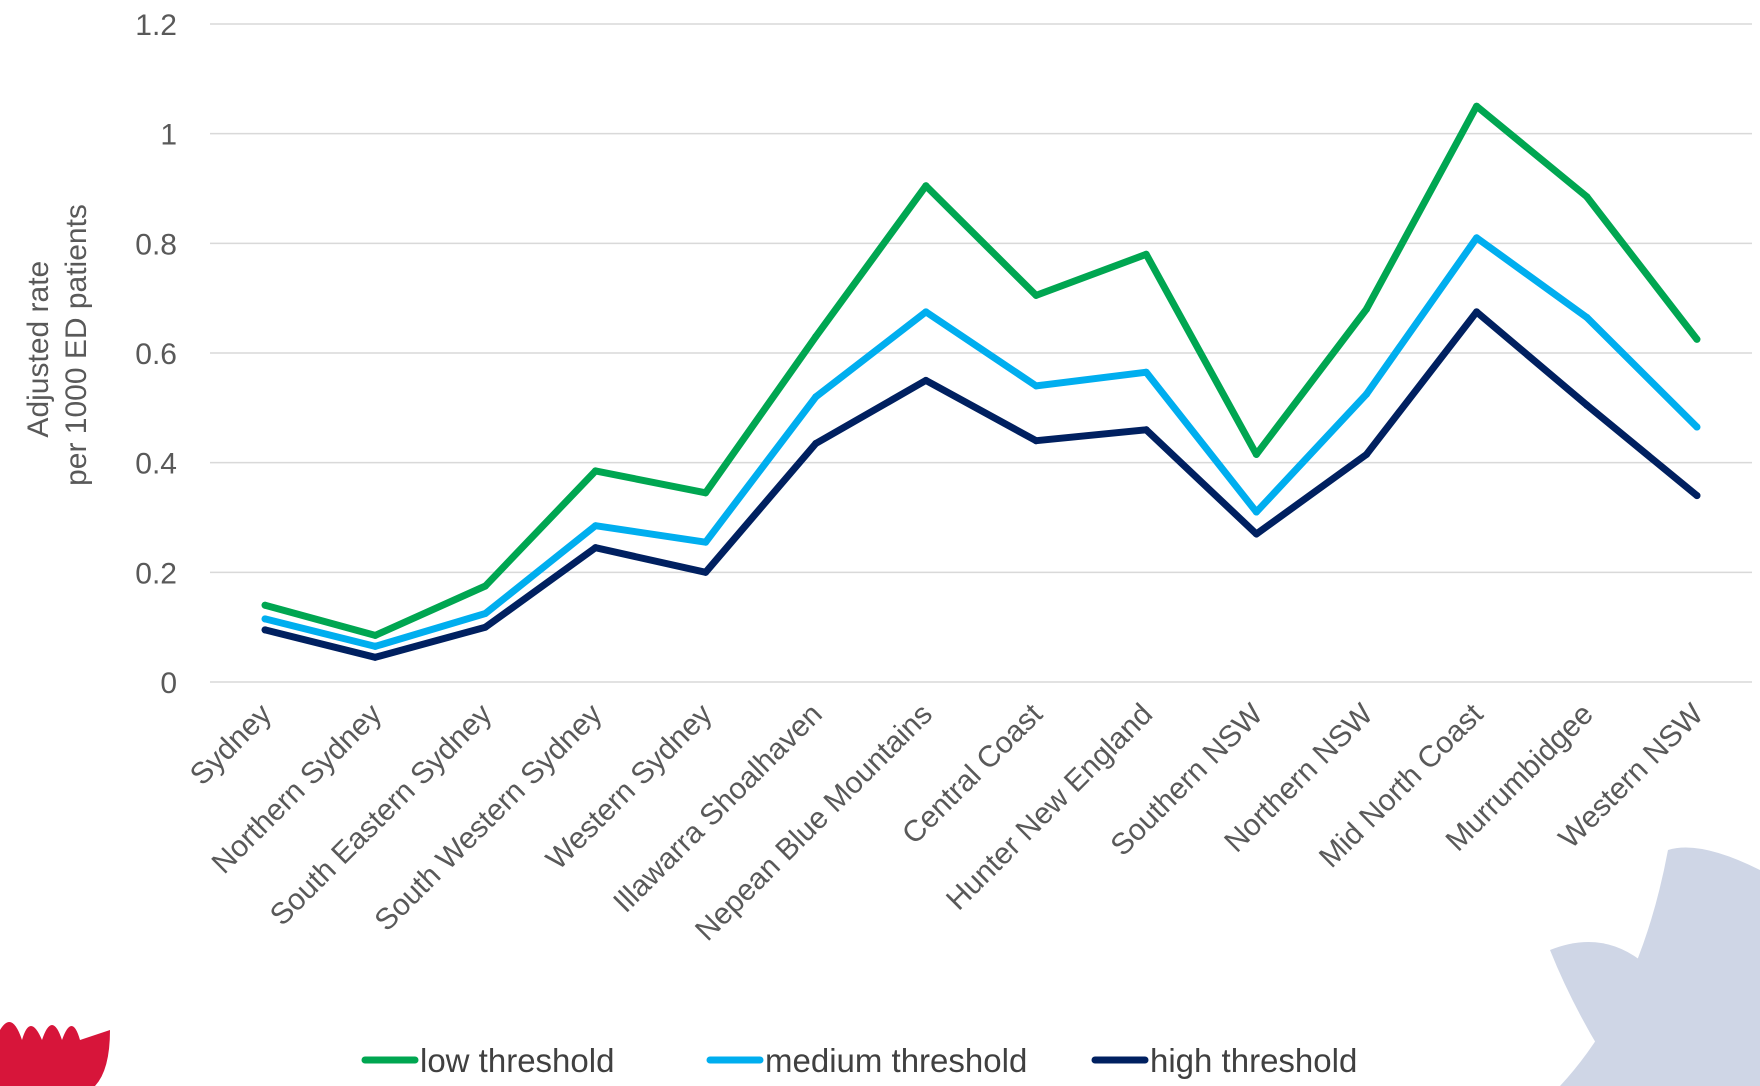 This screenshot has height=1086, width=1760. I want to click on y-tick-label: 0.4, so click(156, 464).